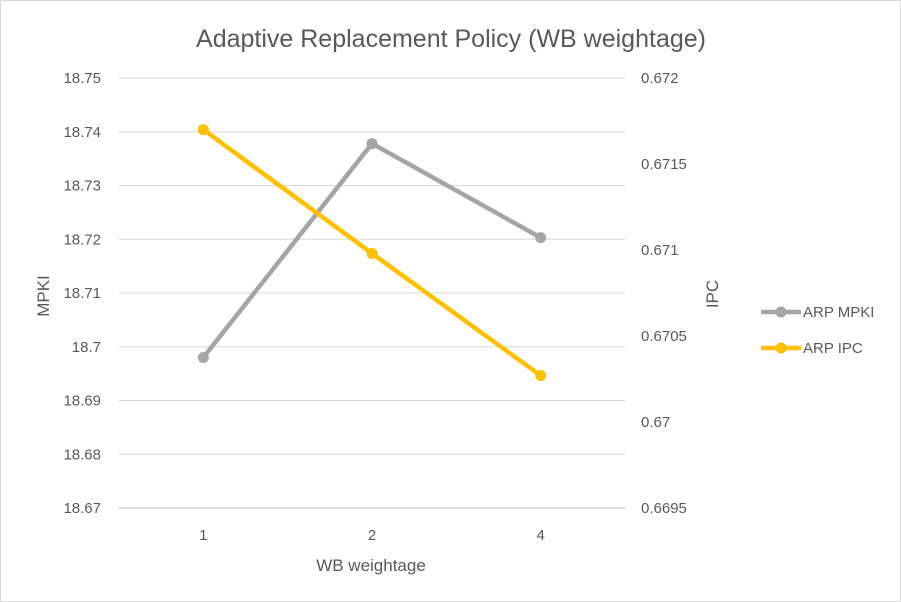 The height and width of the screenshot is (602, 901). Describe the element at coordinates (82, 454) in the screenshot. I see `y-tick-label: 18.68` at that location.